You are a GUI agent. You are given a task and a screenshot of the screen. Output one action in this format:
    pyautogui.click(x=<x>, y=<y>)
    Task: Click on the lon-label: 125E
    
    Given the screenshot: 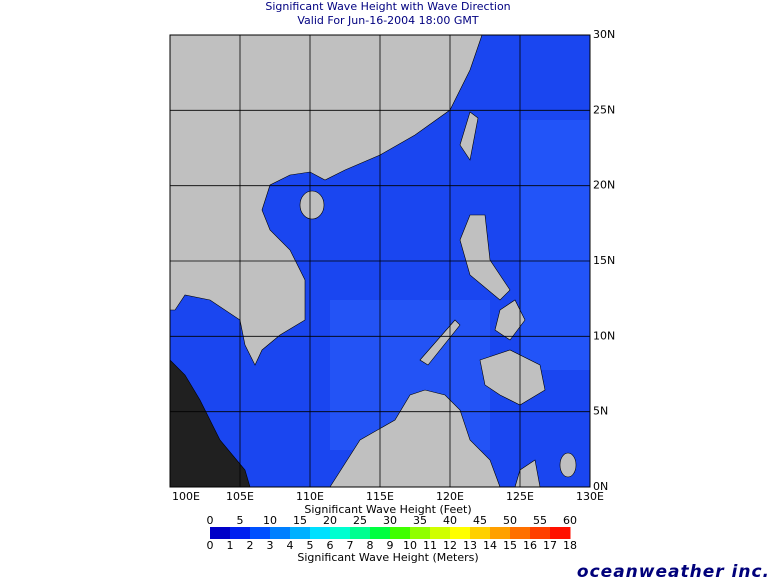 What is the action you would take?
    pyautogui.click(x=520, y=496)
    